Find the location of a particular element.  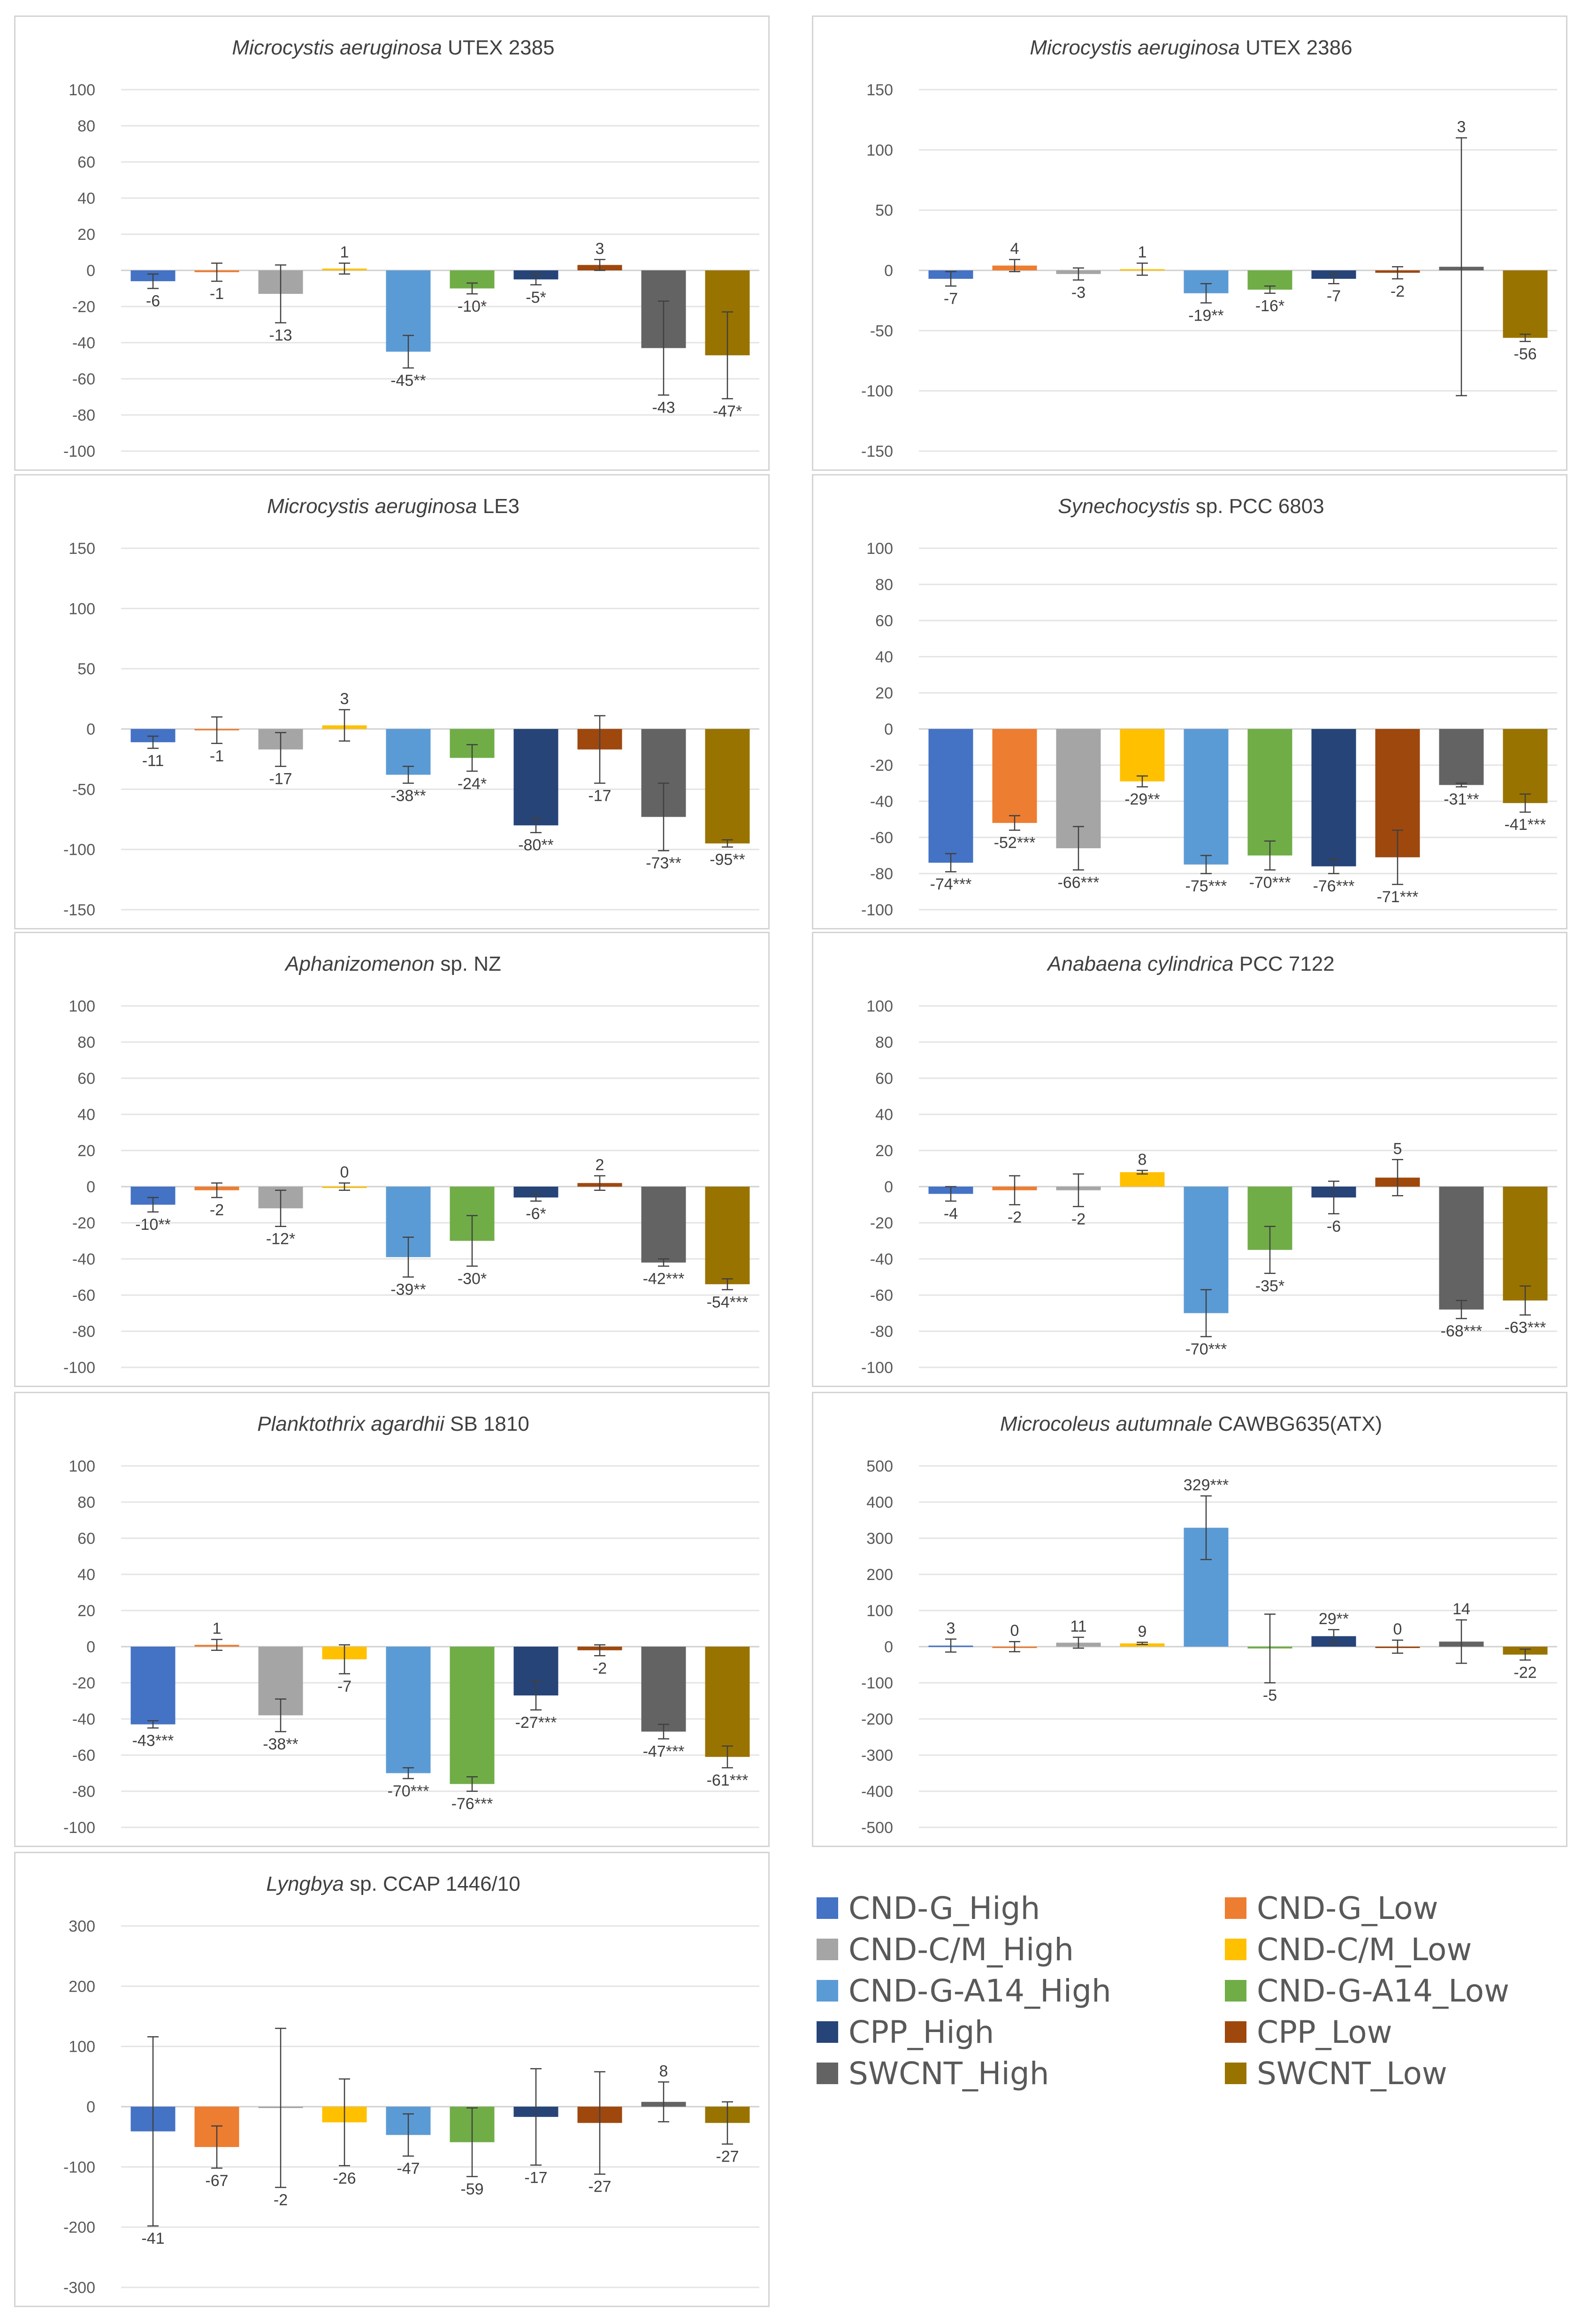

data-label: -38** is located at coordinates (408, 796).